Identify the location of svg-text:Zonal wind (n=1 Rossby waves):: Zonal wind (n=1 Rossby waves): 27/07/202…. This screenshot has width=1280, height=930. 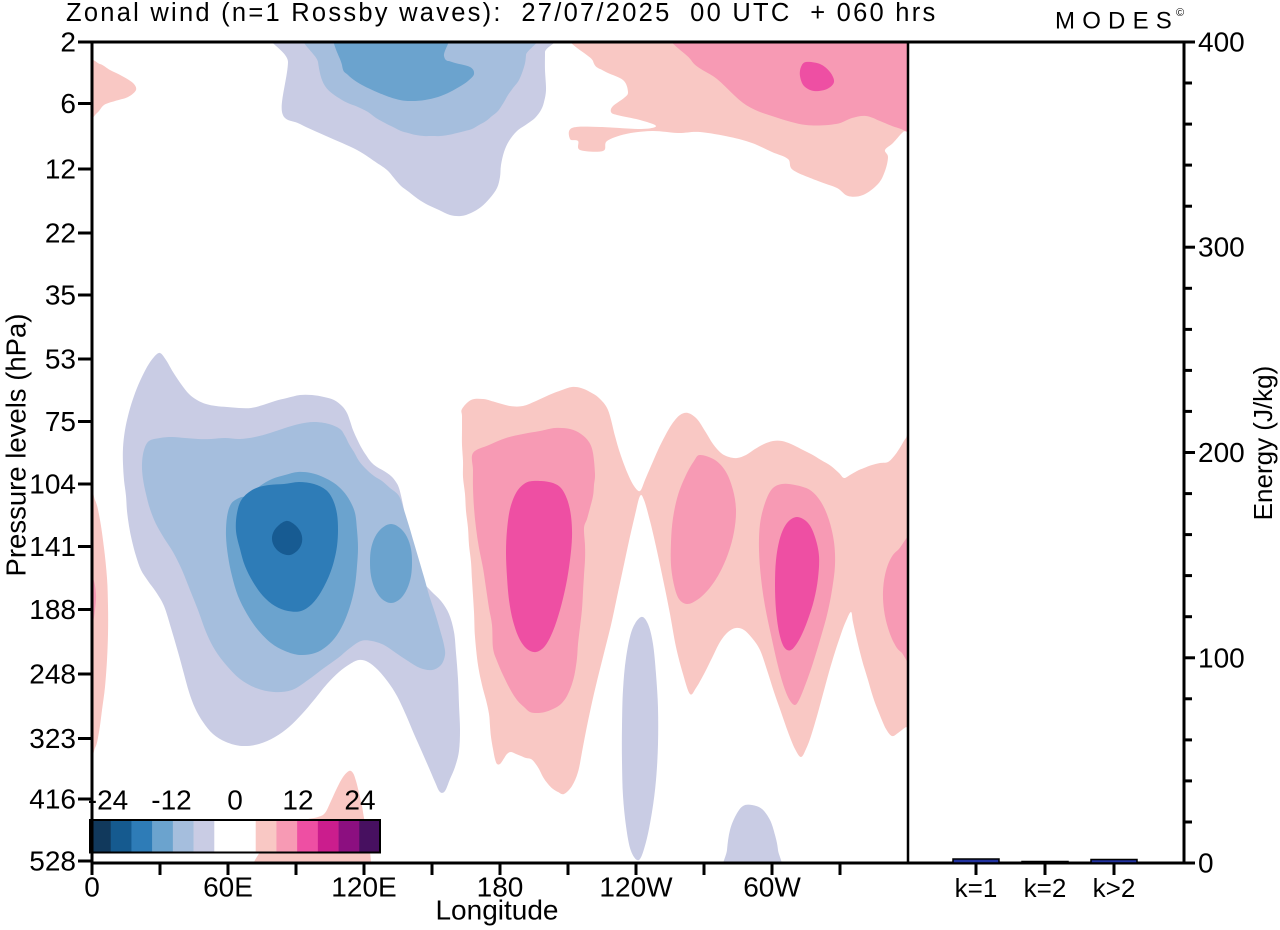
(501, 13).